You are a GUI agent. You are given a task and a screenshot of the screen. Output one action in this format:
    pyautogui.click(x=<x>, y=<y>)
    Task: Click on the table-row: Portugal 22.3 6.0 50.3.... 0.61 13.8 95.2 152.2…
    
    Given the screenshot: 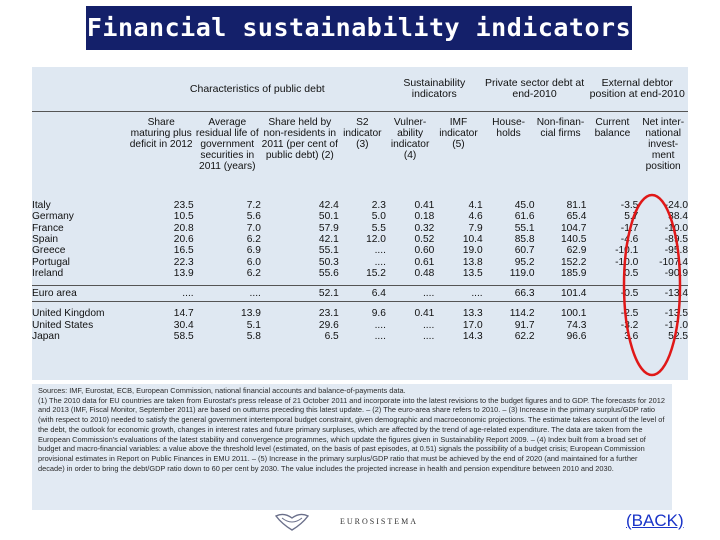 What is the action you would take?
    pyautogui.click(x=360, y=262)
    